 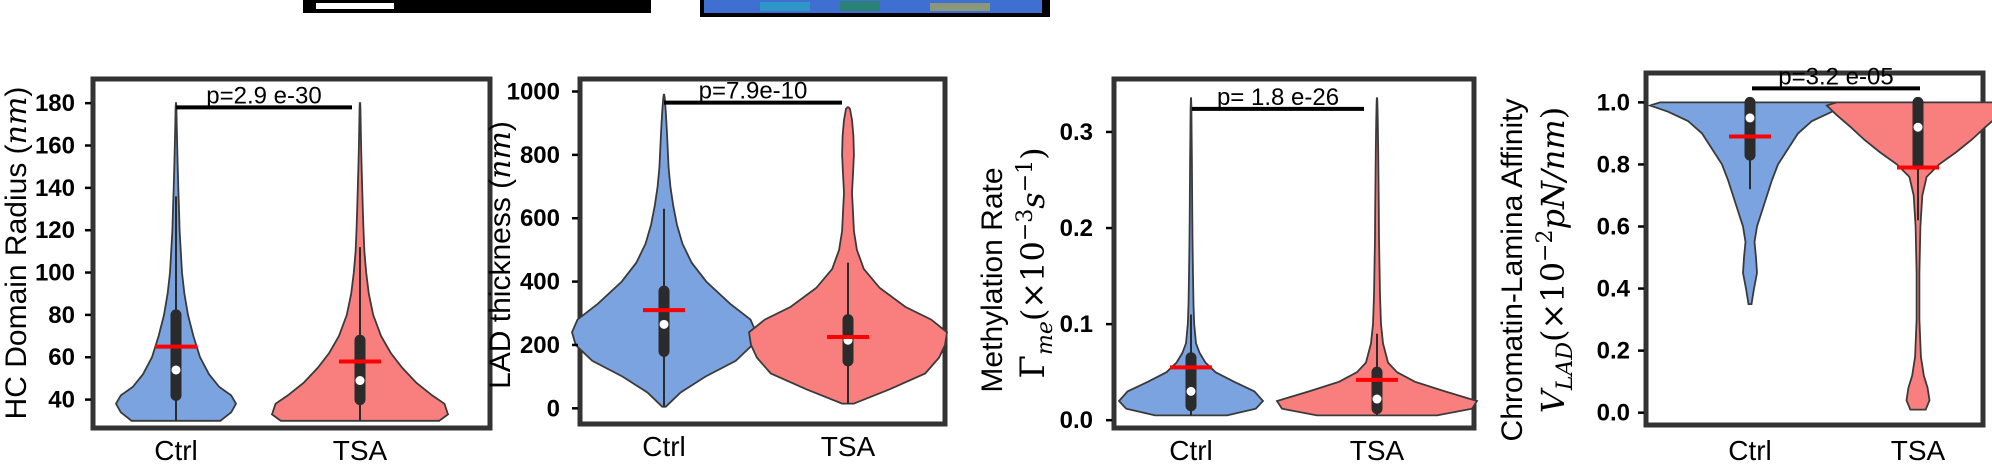 What do you see at coordinates (540, 155) in the screenshot?
I see `y-tick-label: 800` at bounding box center [540, 155].